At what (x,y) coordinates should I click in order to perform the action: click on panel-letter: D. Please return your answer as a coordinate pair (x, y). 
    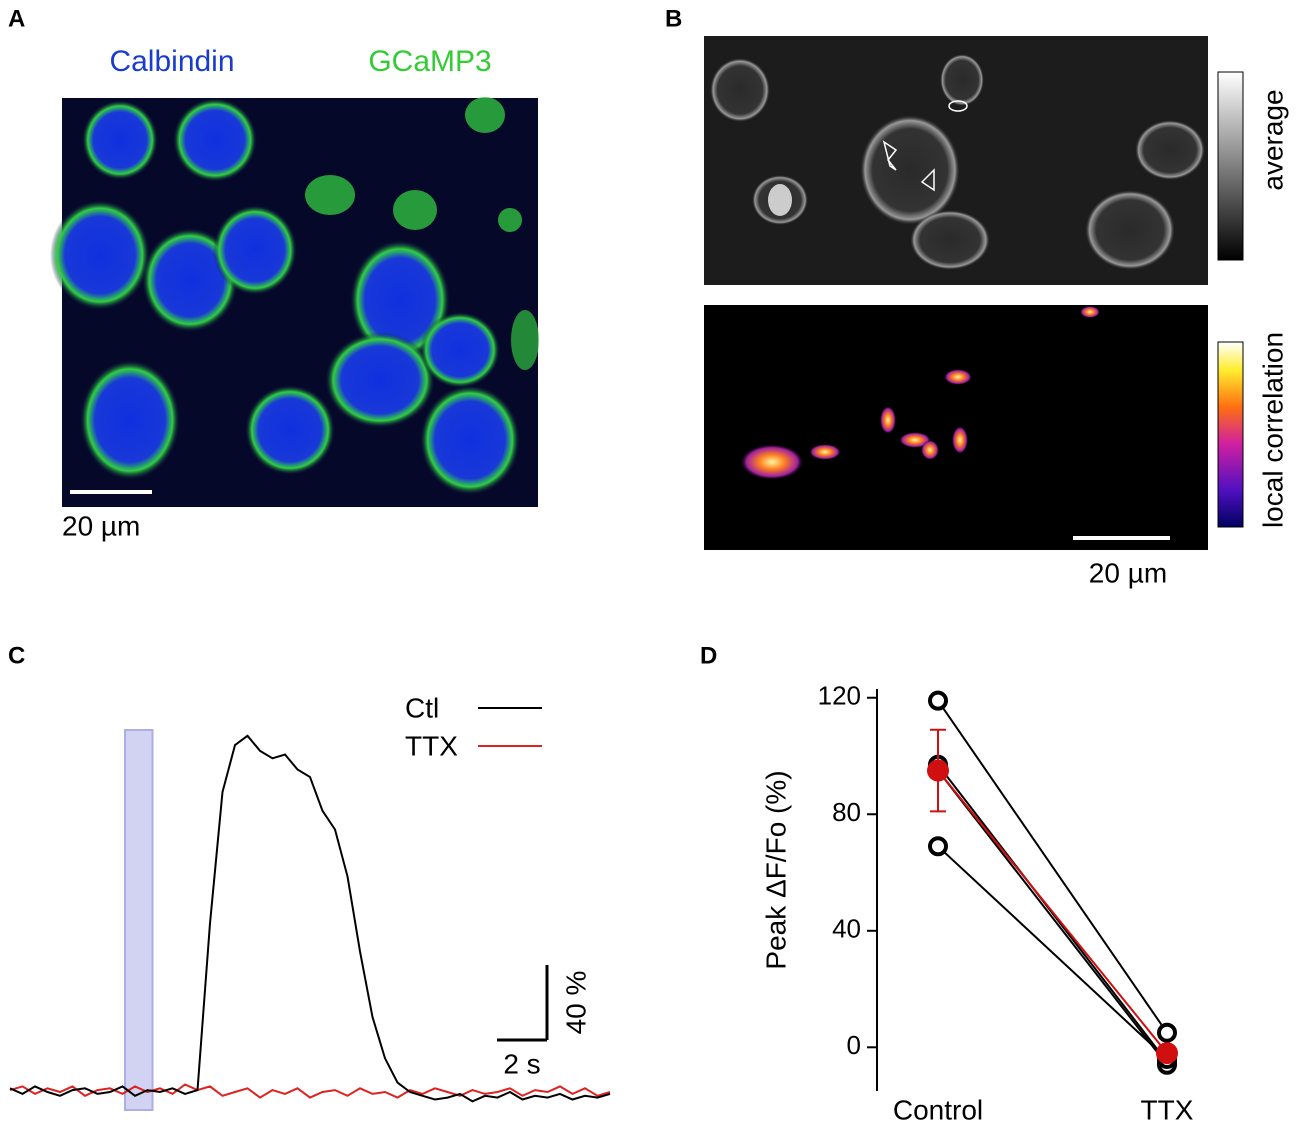
    Looking at the image, I should click on (708, 655).